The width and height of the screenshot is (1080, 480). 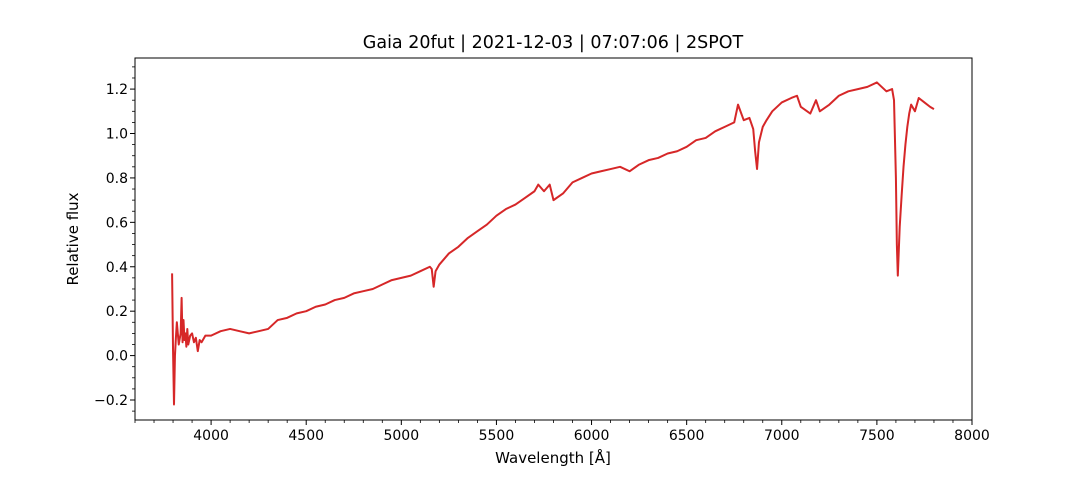 I want to click on y-tick-label: 0.0, so click(x=117, y=357).